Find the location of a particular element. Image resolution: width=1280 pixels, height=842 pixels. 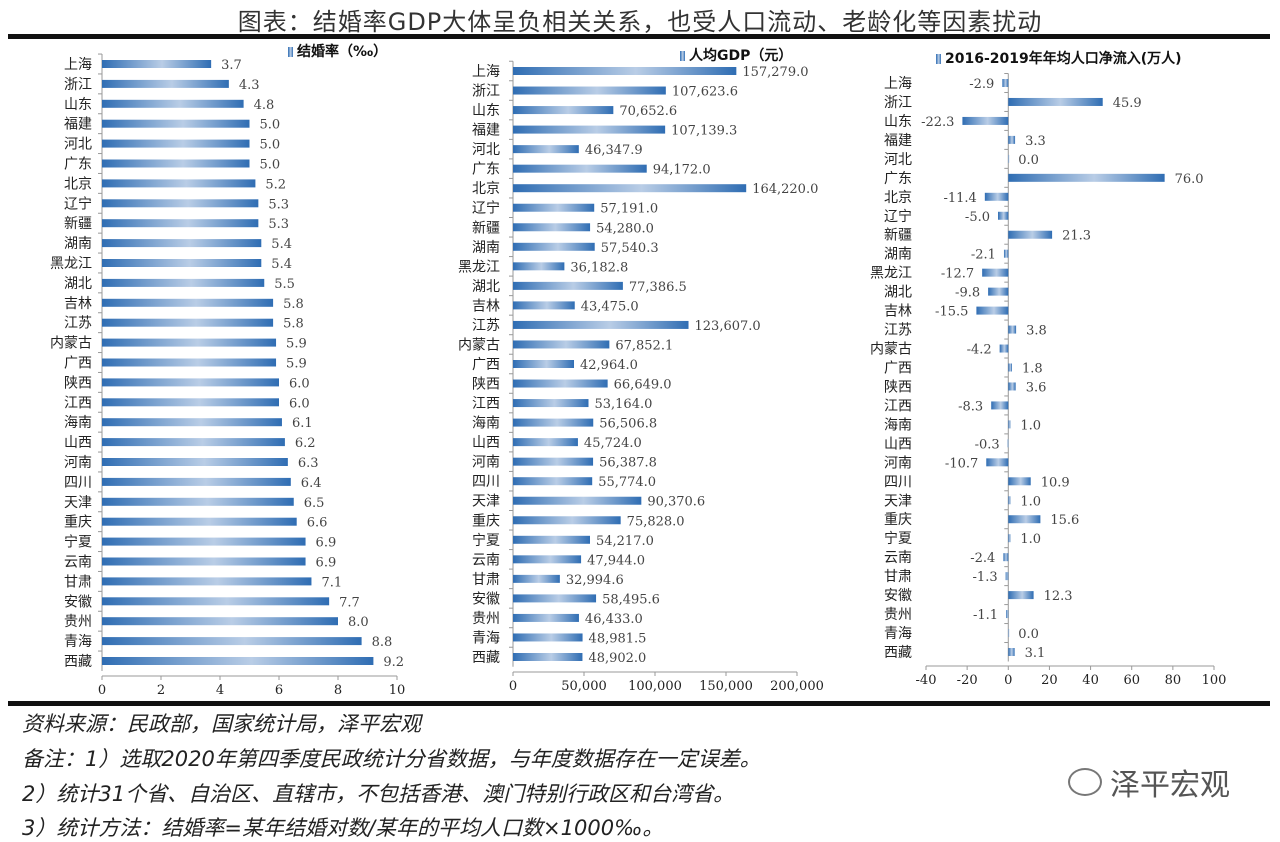

value-tick-label: 2 is located at coordinates (161, 690).